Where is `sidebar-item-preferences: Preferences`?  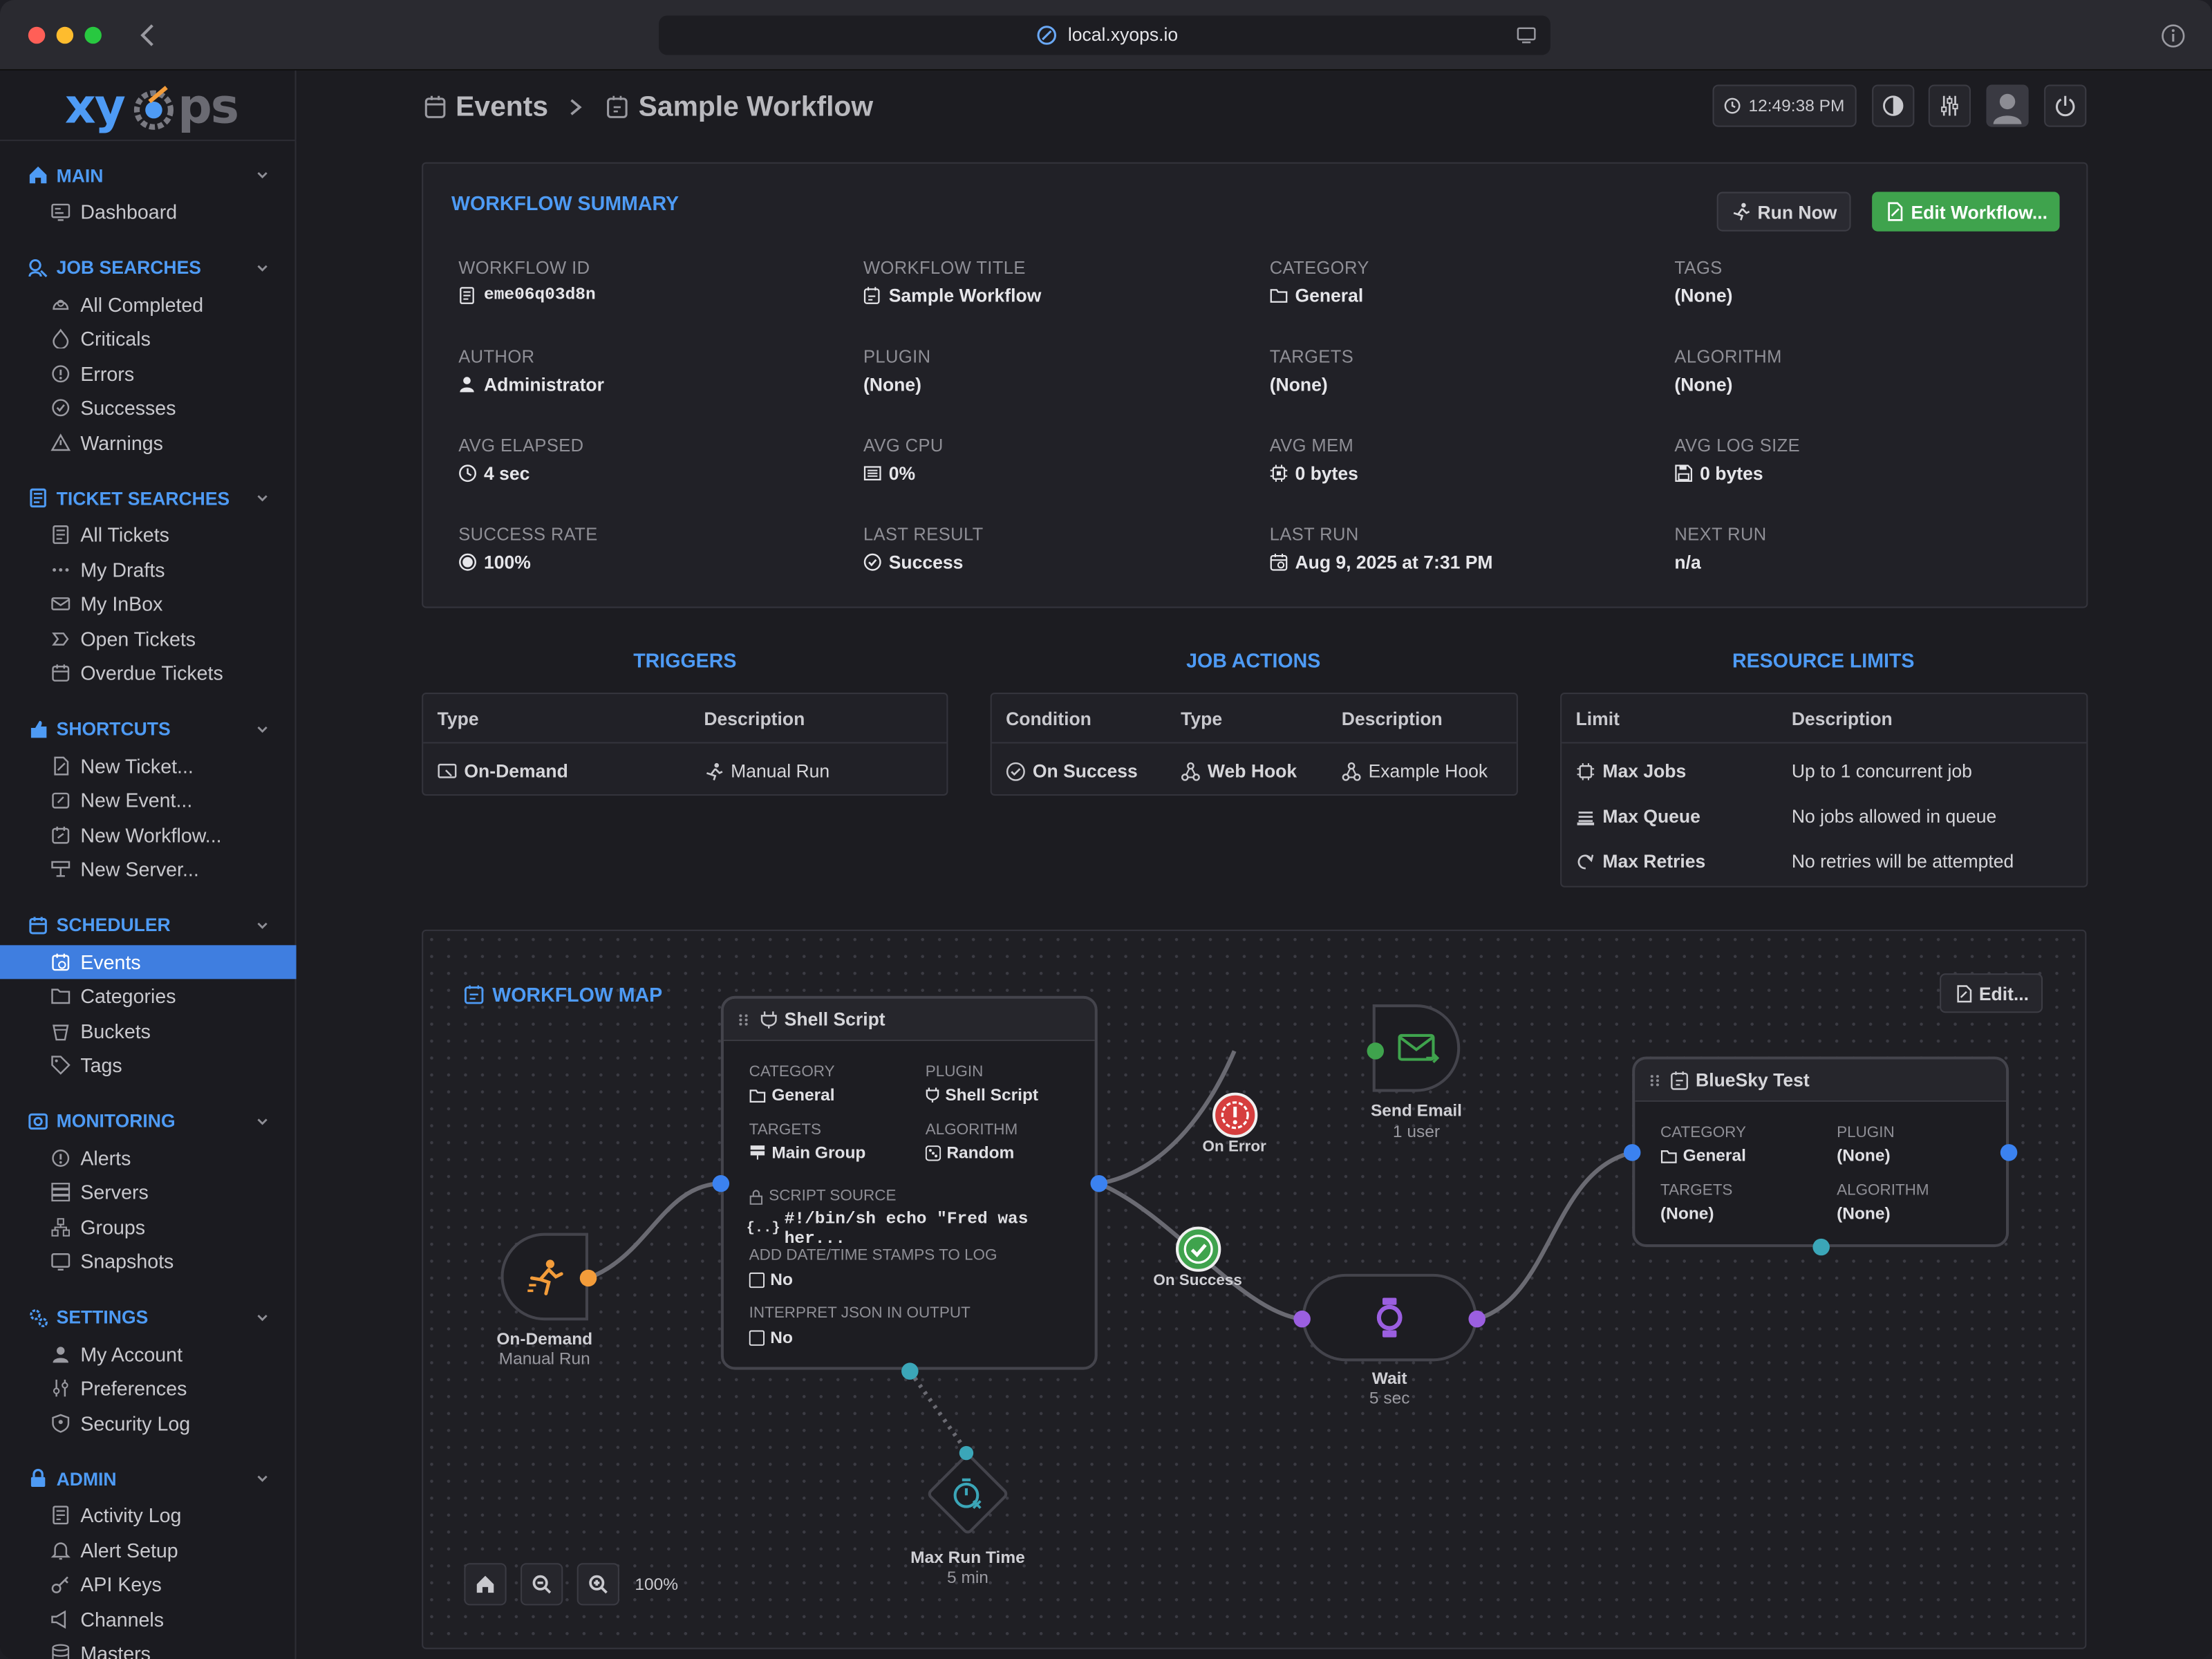 sidebar-item-preferences: Preferences is located at coordinates (148, 1388).